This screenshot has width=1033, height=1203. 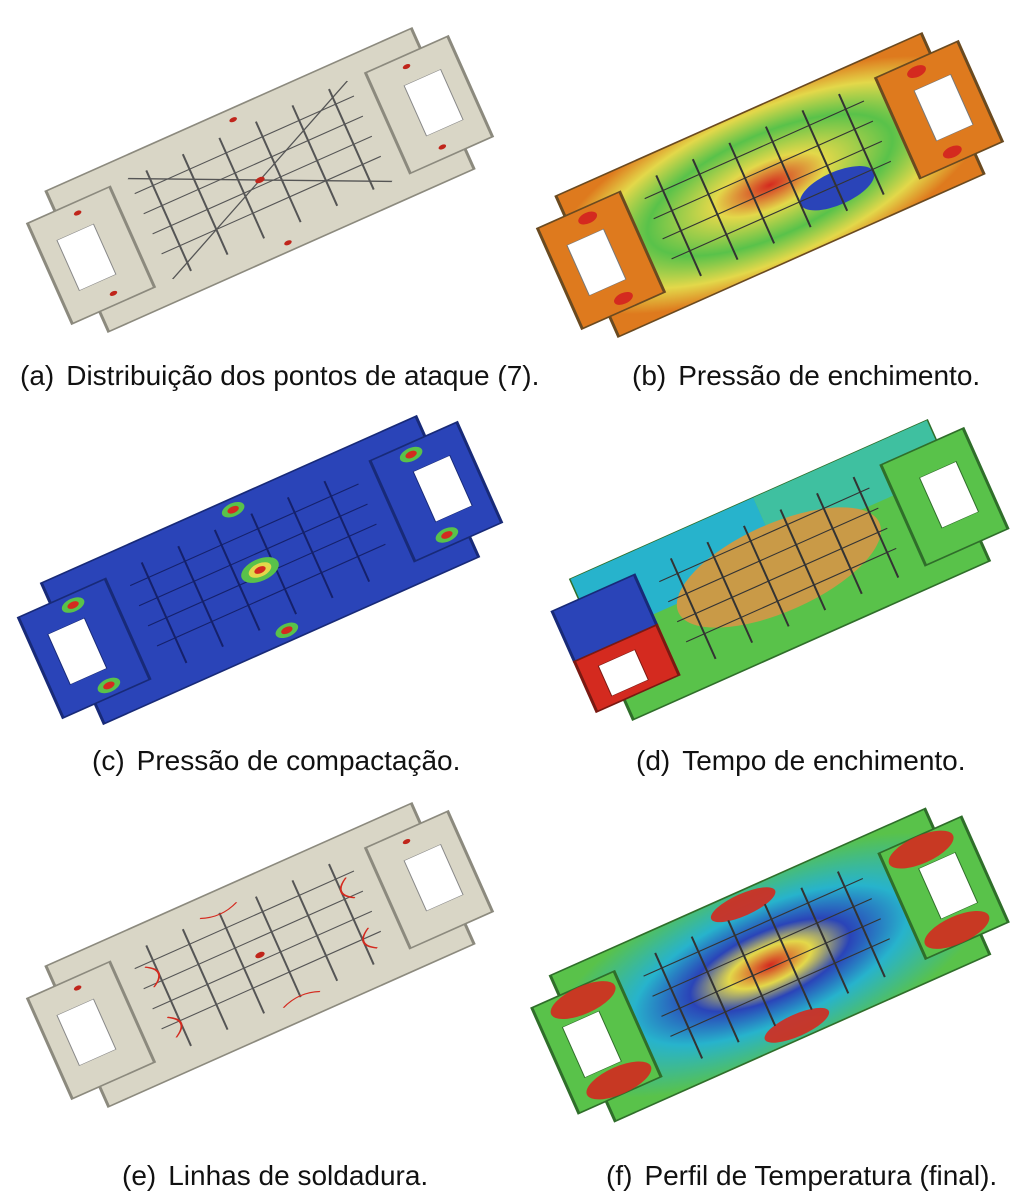 I want to click on panel-e-image, so click(x=260, y=955).